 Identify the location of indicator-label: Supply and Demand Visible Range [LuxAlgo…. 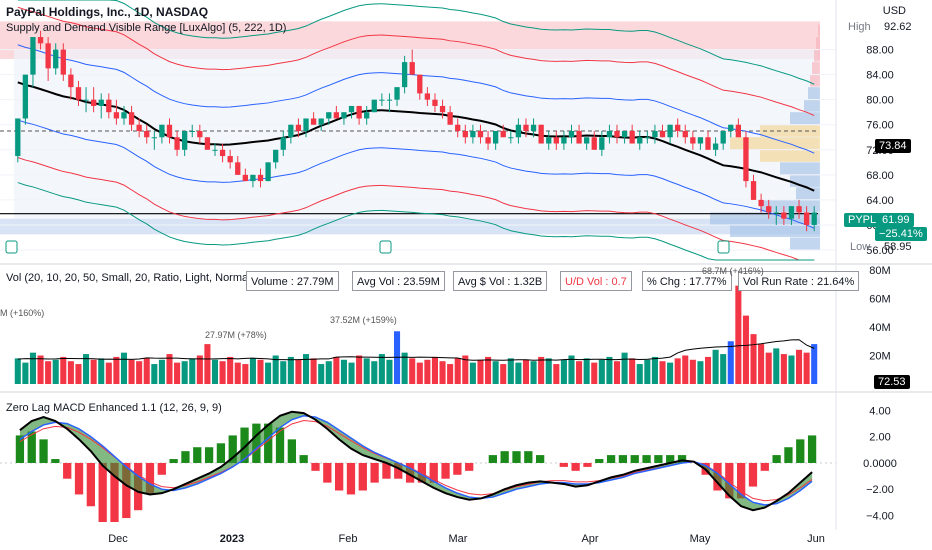
(146, 28).